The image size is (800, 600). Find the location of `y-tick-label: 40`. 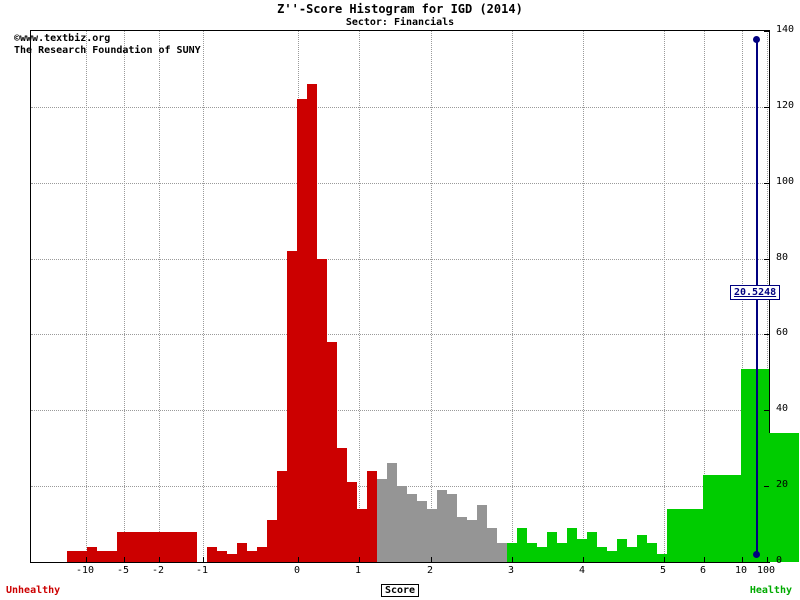

y-tick-label: 40 is located at coordinates (782, 409).